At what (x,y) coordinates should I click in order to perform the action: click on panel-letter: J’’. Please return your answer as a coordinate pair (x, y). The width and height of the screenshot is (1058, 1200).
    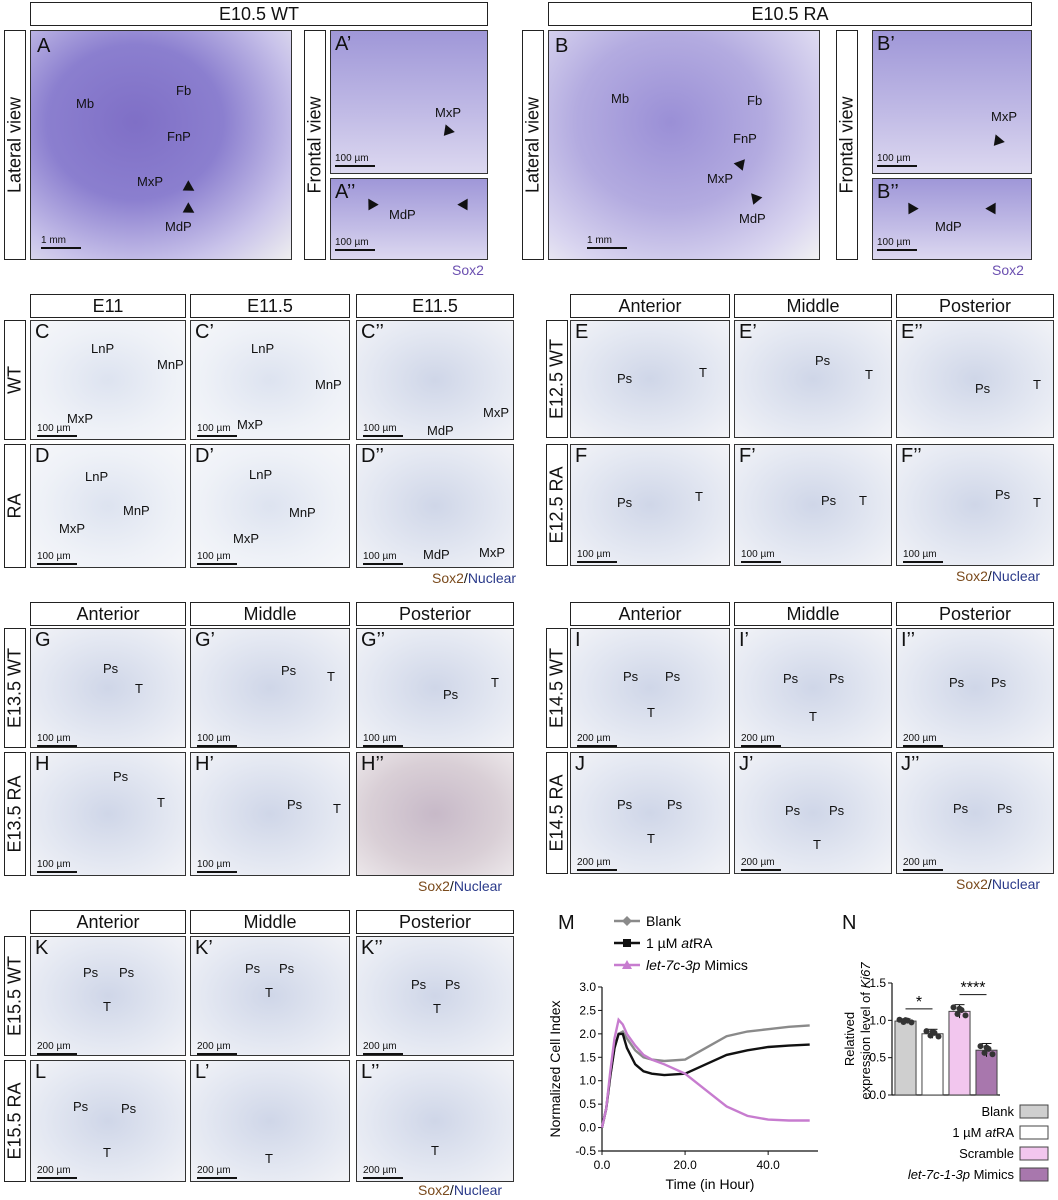
    Looking at the image, I should click on (910, 764).